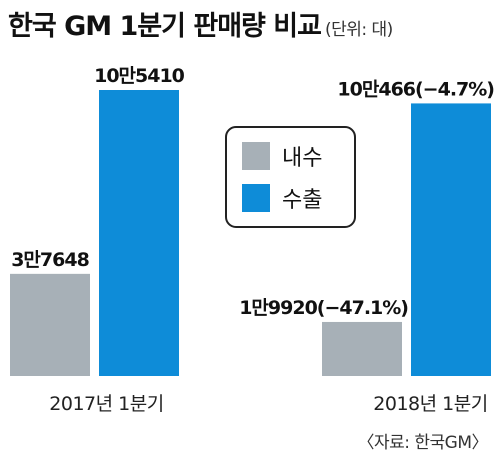 This screenshot has width=500, height=457. Describe the element at coordinates (430, 404) in the screenshot. I see `category-label-1: 2018년 1분기` at that location.